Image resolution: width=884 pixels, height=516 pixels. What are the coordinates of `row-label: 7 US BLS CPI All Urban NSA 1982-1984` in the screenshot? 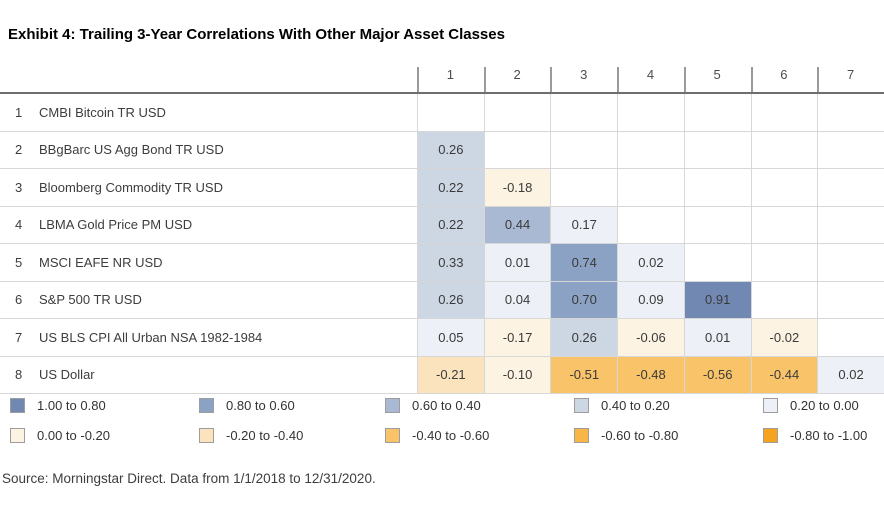 It's located at (208, 337).